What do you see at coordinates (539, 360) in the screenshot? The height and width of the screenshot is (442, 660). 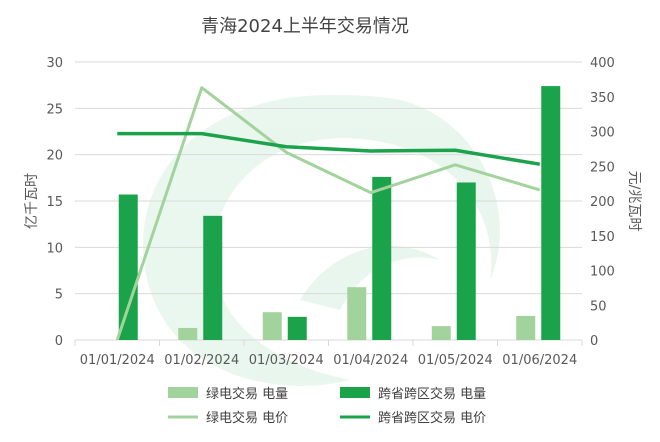 I see `x-tick-label: 01/06/2024` at bounding box center [539, 360].